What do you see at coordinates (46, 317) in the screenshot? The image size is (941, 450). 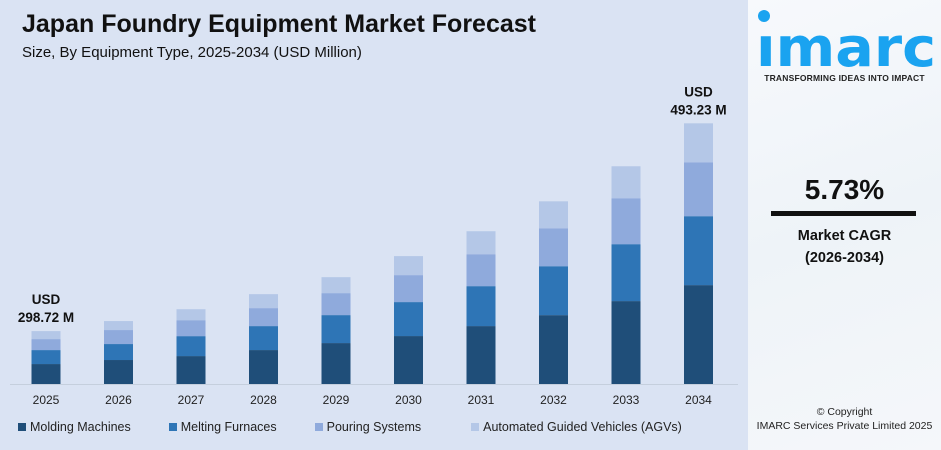 I see `data-label-value: 298.72 M` at bounding box center [46, 317].